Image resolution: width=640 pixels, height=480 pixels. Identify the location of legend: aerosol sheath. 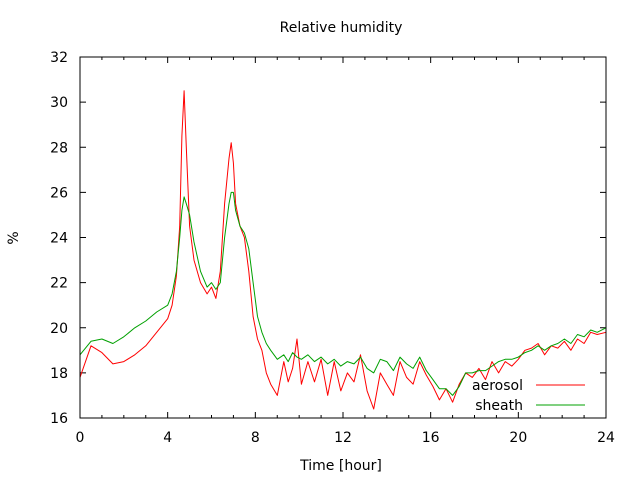
(528, 396).